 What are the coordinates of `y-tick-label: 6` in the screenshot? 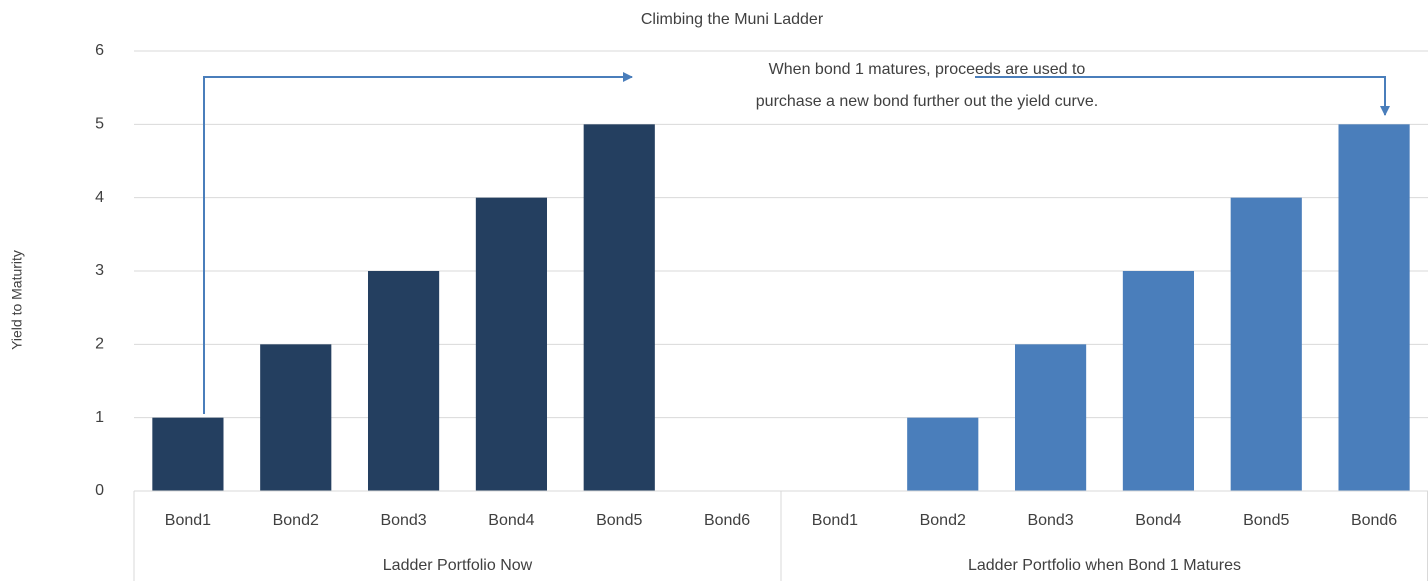 It's located at (99, 50).